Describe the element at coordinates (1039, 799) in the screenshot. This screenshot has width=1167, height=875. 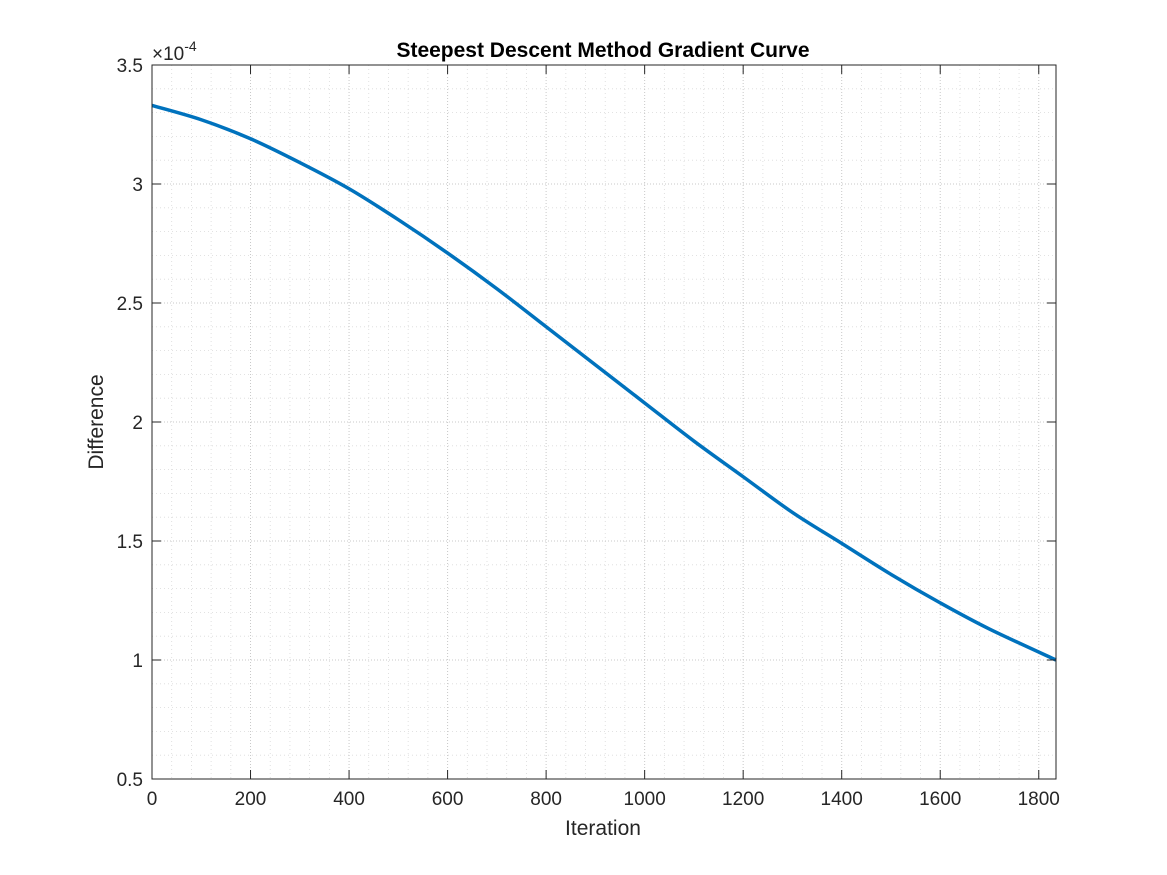
I see `x-tick-label: 1800` at that location.